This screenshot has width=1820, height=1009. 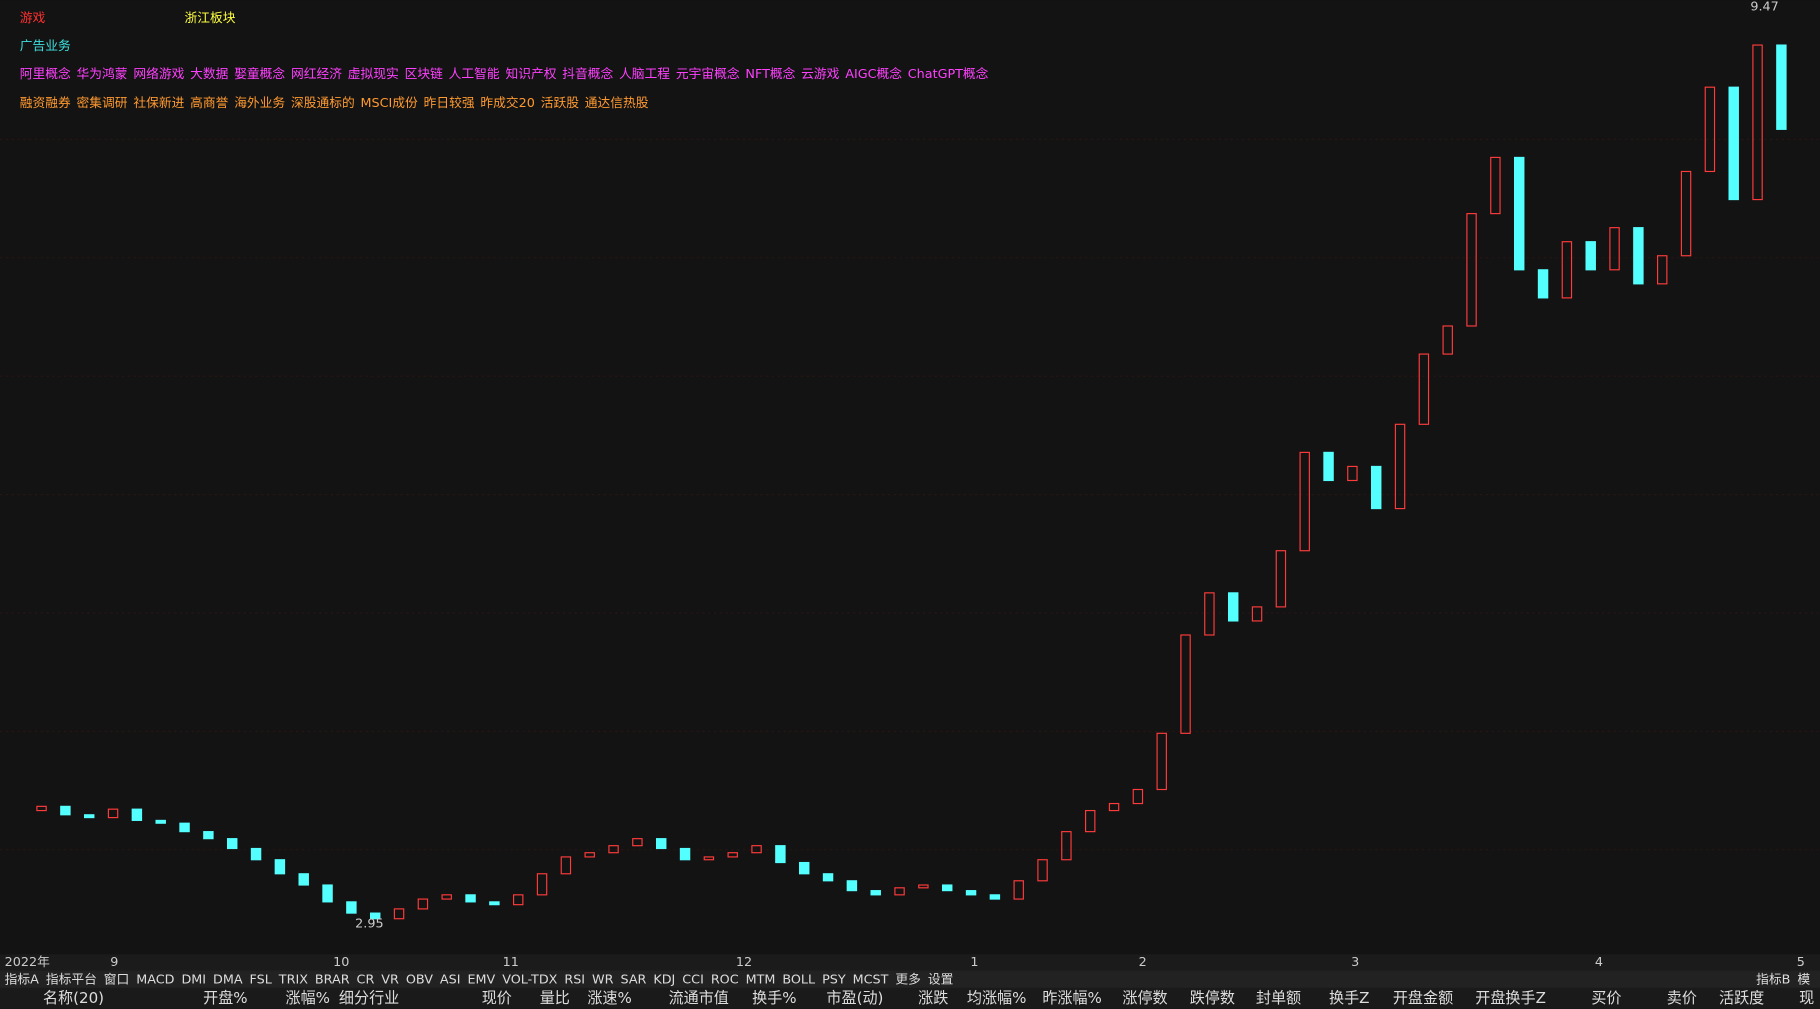 I want to click on indicator-tab: CCI, so click(x=693, y=979).